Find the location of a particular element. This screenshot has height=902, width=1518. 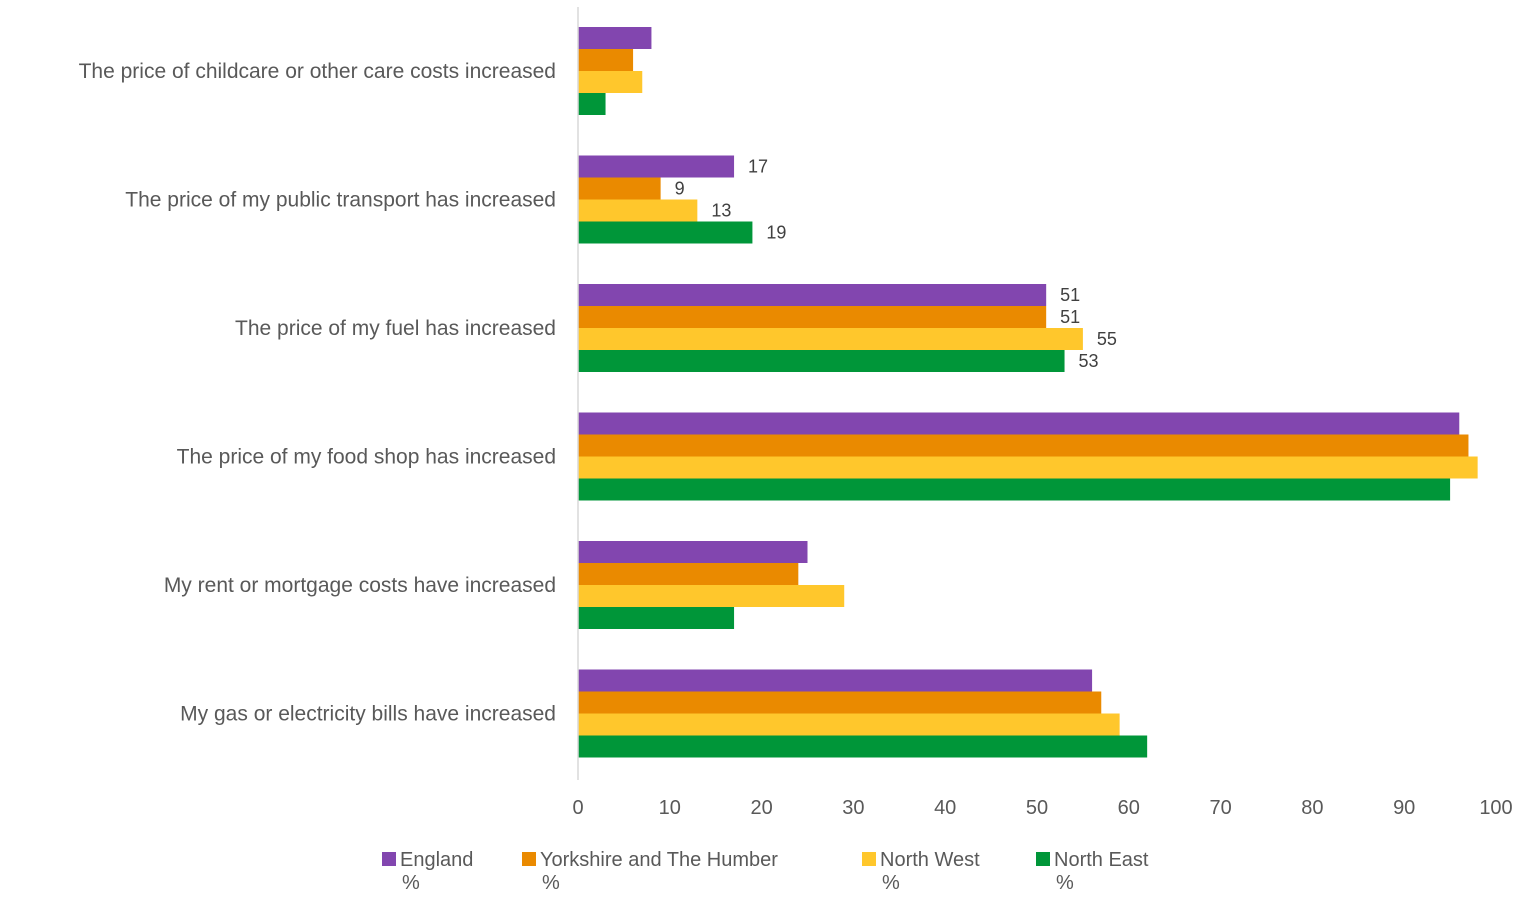

legend-label: Yorkshire and The Humber is located at coordinates (659, 860).